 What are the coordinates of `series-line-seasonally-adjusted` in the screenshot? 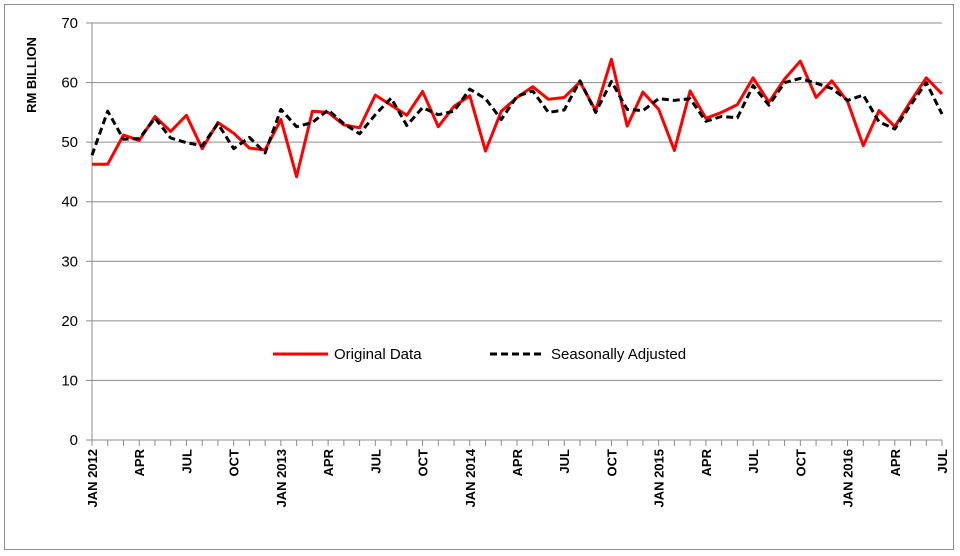 It's located at (517, 116).